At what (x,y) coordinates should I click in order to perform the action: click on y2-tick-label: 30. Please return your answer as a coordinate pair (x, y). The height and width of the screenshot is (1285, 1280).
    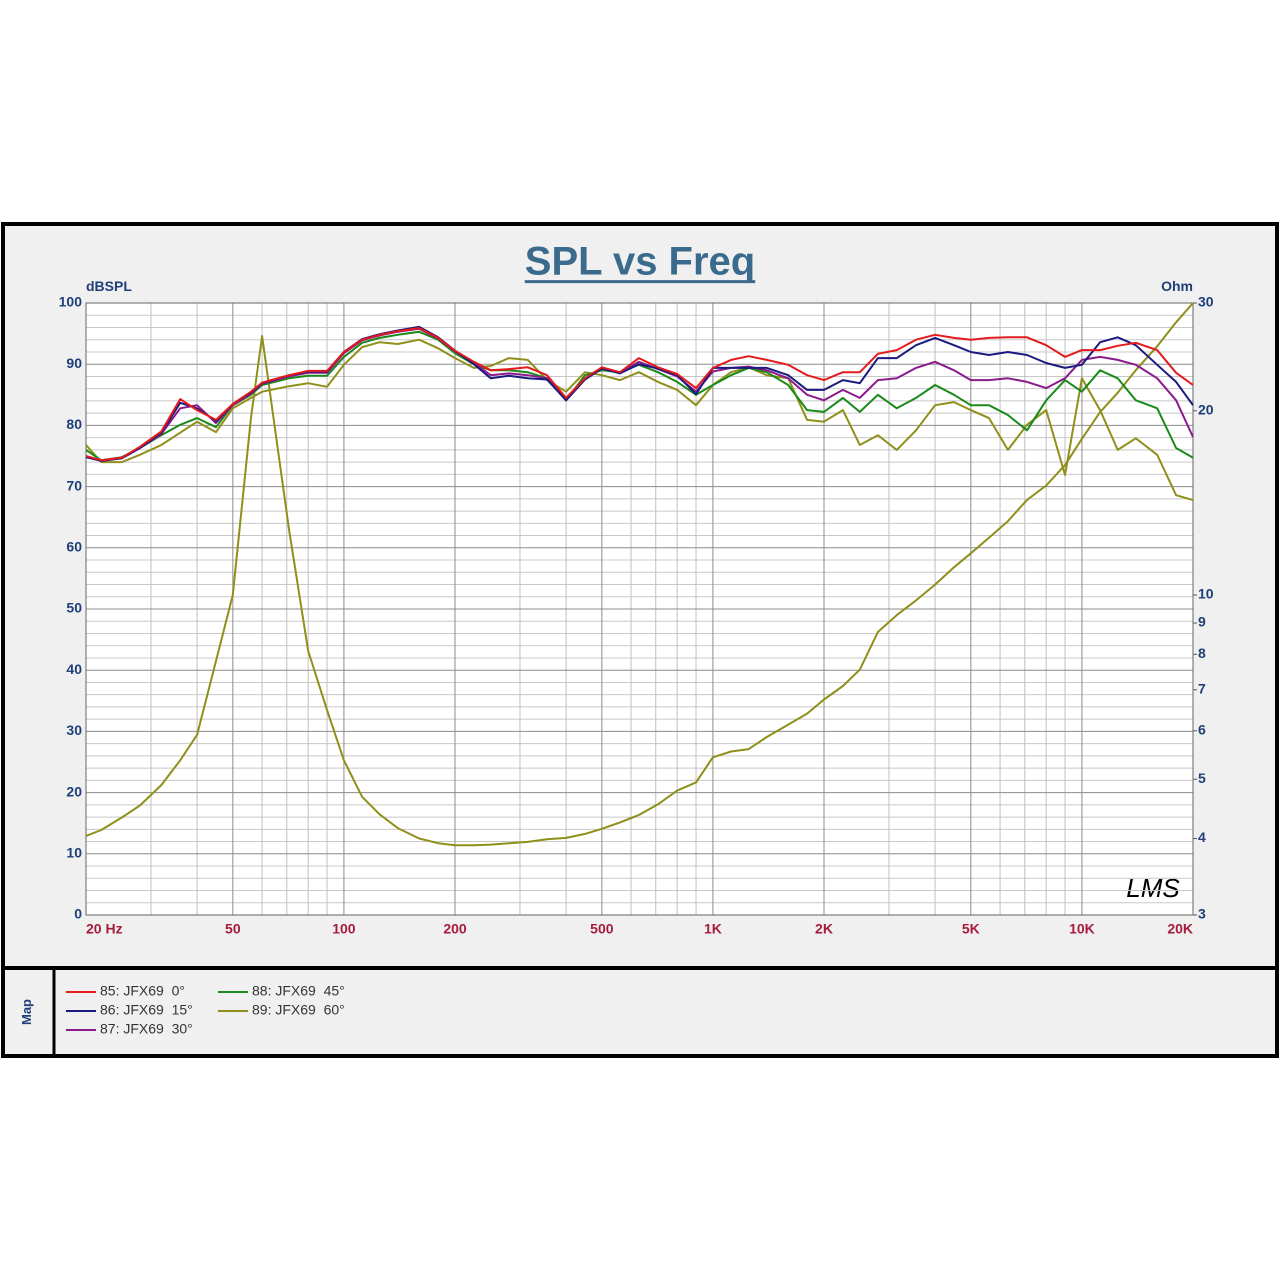
    Looking at the image, I should click on (1206, 302).